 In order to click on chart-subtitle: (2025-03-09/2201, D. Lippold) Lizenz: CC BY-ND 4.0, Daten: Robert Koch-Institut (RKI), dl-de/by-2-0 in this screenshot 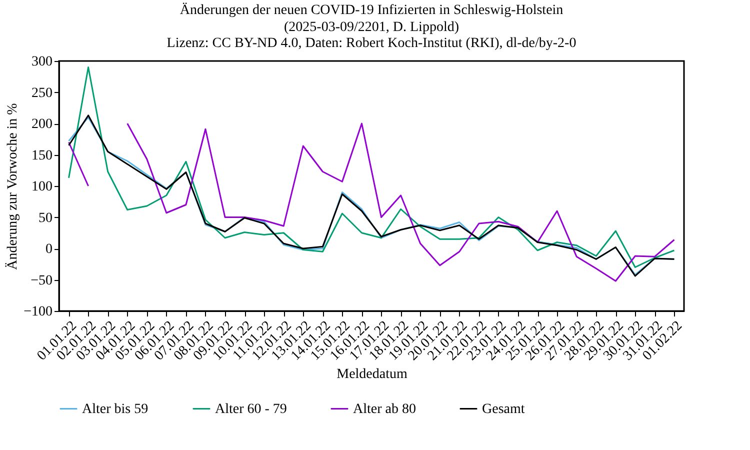, I will do `click(371, 35)`.